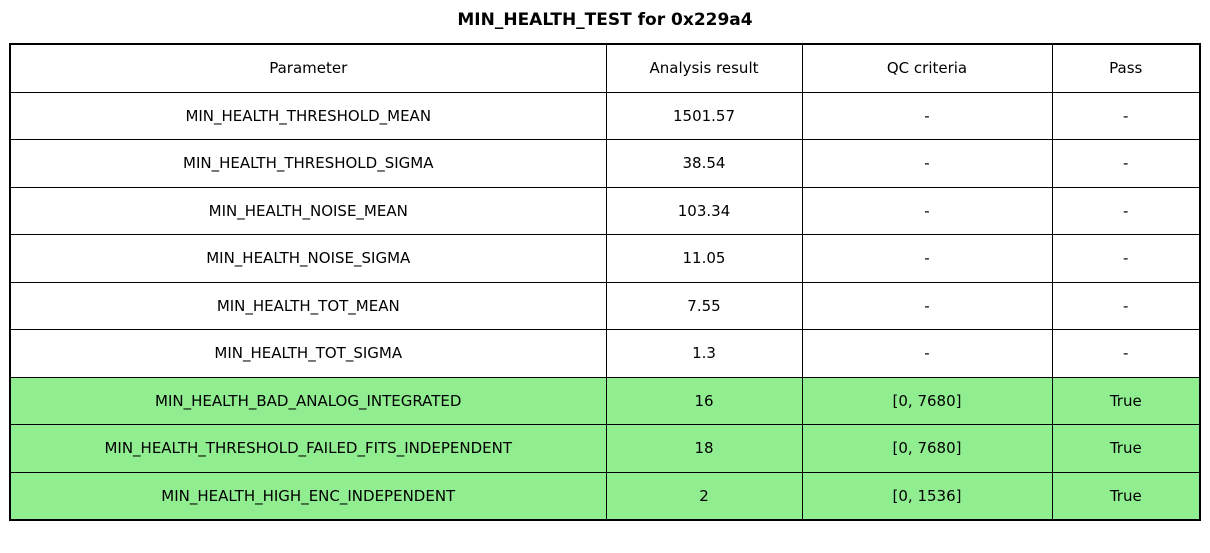 The image size is (1210, 553). Describe the element at coordinates (308, 68) in the screenshot. I see `header-parameter: Parameter` at that location.